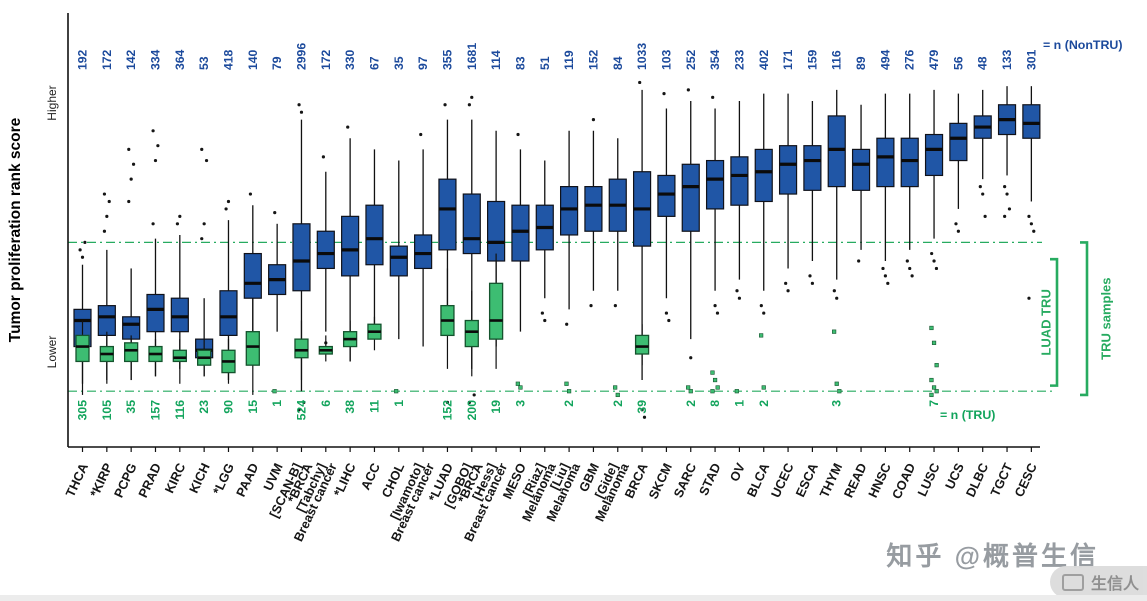 This screenshot has height=601, width=1147. Describe the element at coordinates (618, 63) in the screenshot. I see `nontru-count: 84` at that location.